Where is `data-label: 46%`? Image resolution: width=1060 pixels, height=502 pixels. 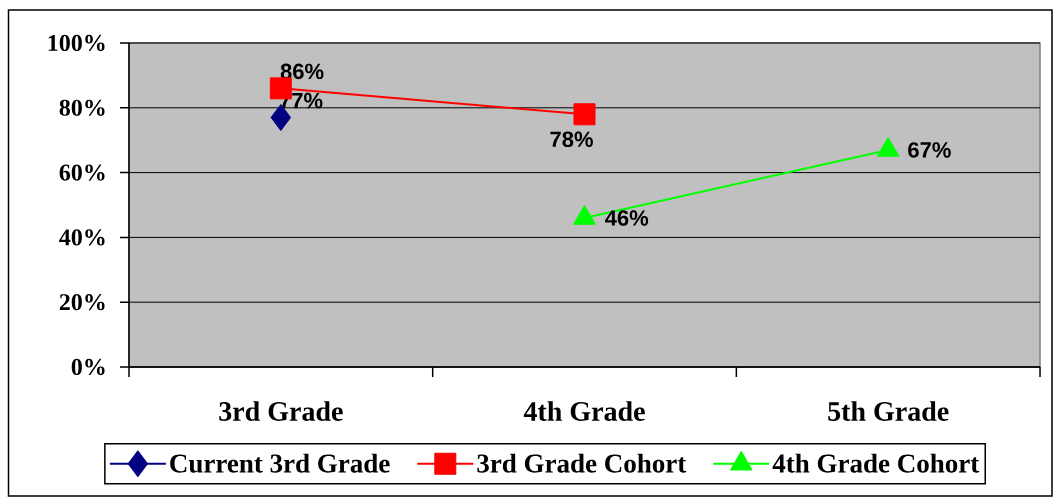 data-label: 46% is located at coordinates (627, 218).